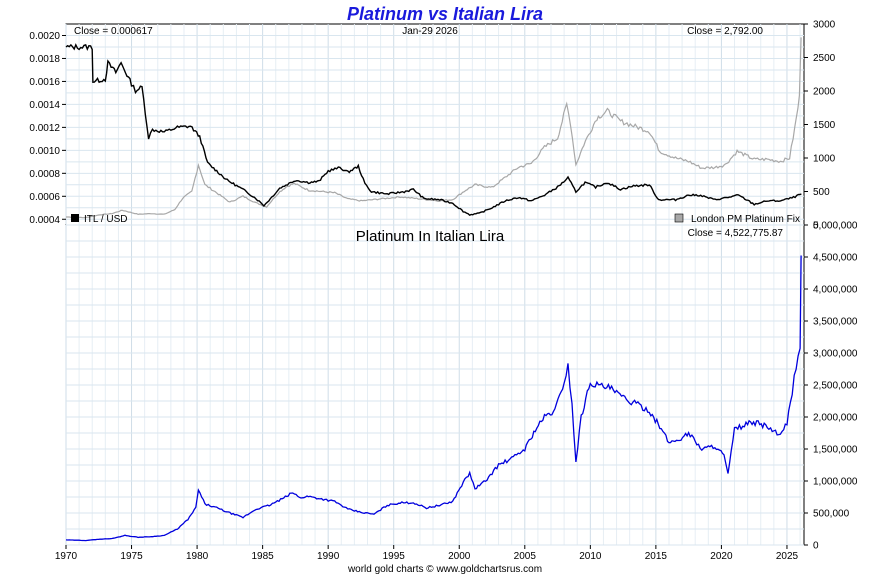 This screenshot has width=890, height=575. I want to click on tick-label-x: 1995, so click(394, 556).